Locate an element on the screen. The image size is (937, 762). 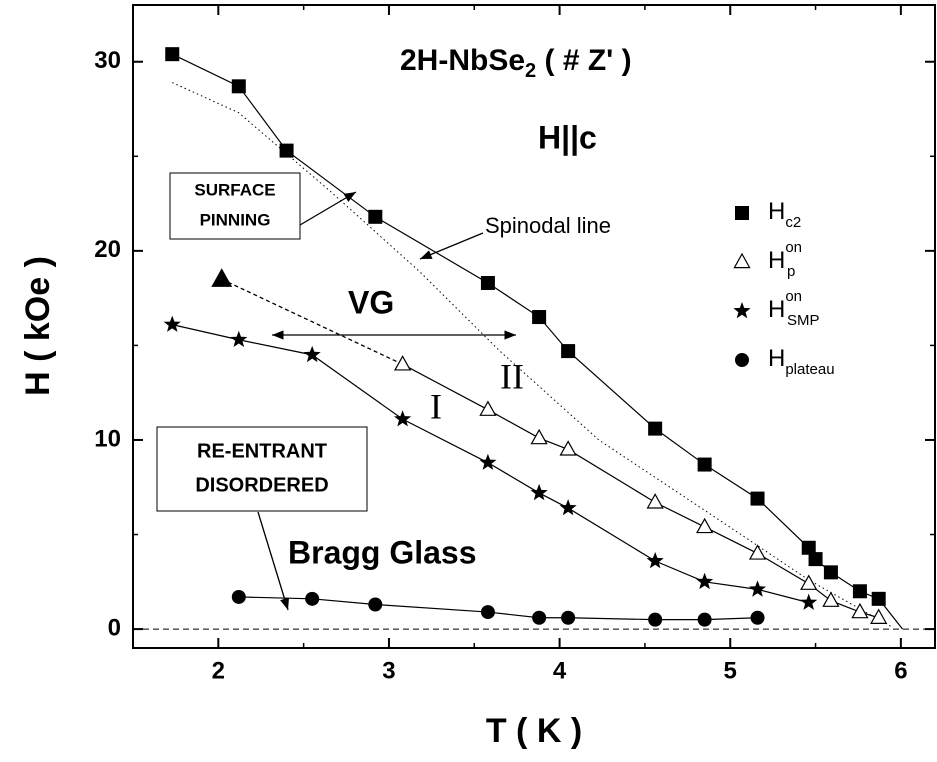
x-tick-label: 4 is located at coordinates (560, 670).